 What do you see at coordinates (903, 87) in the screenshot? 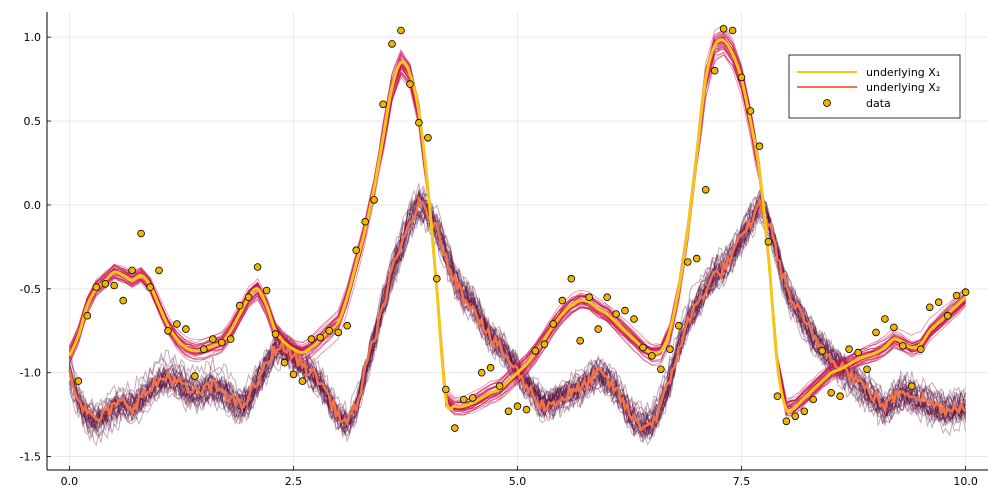
I see `legend-label-x2: underlying X₂` at bounding box center [903, 87].